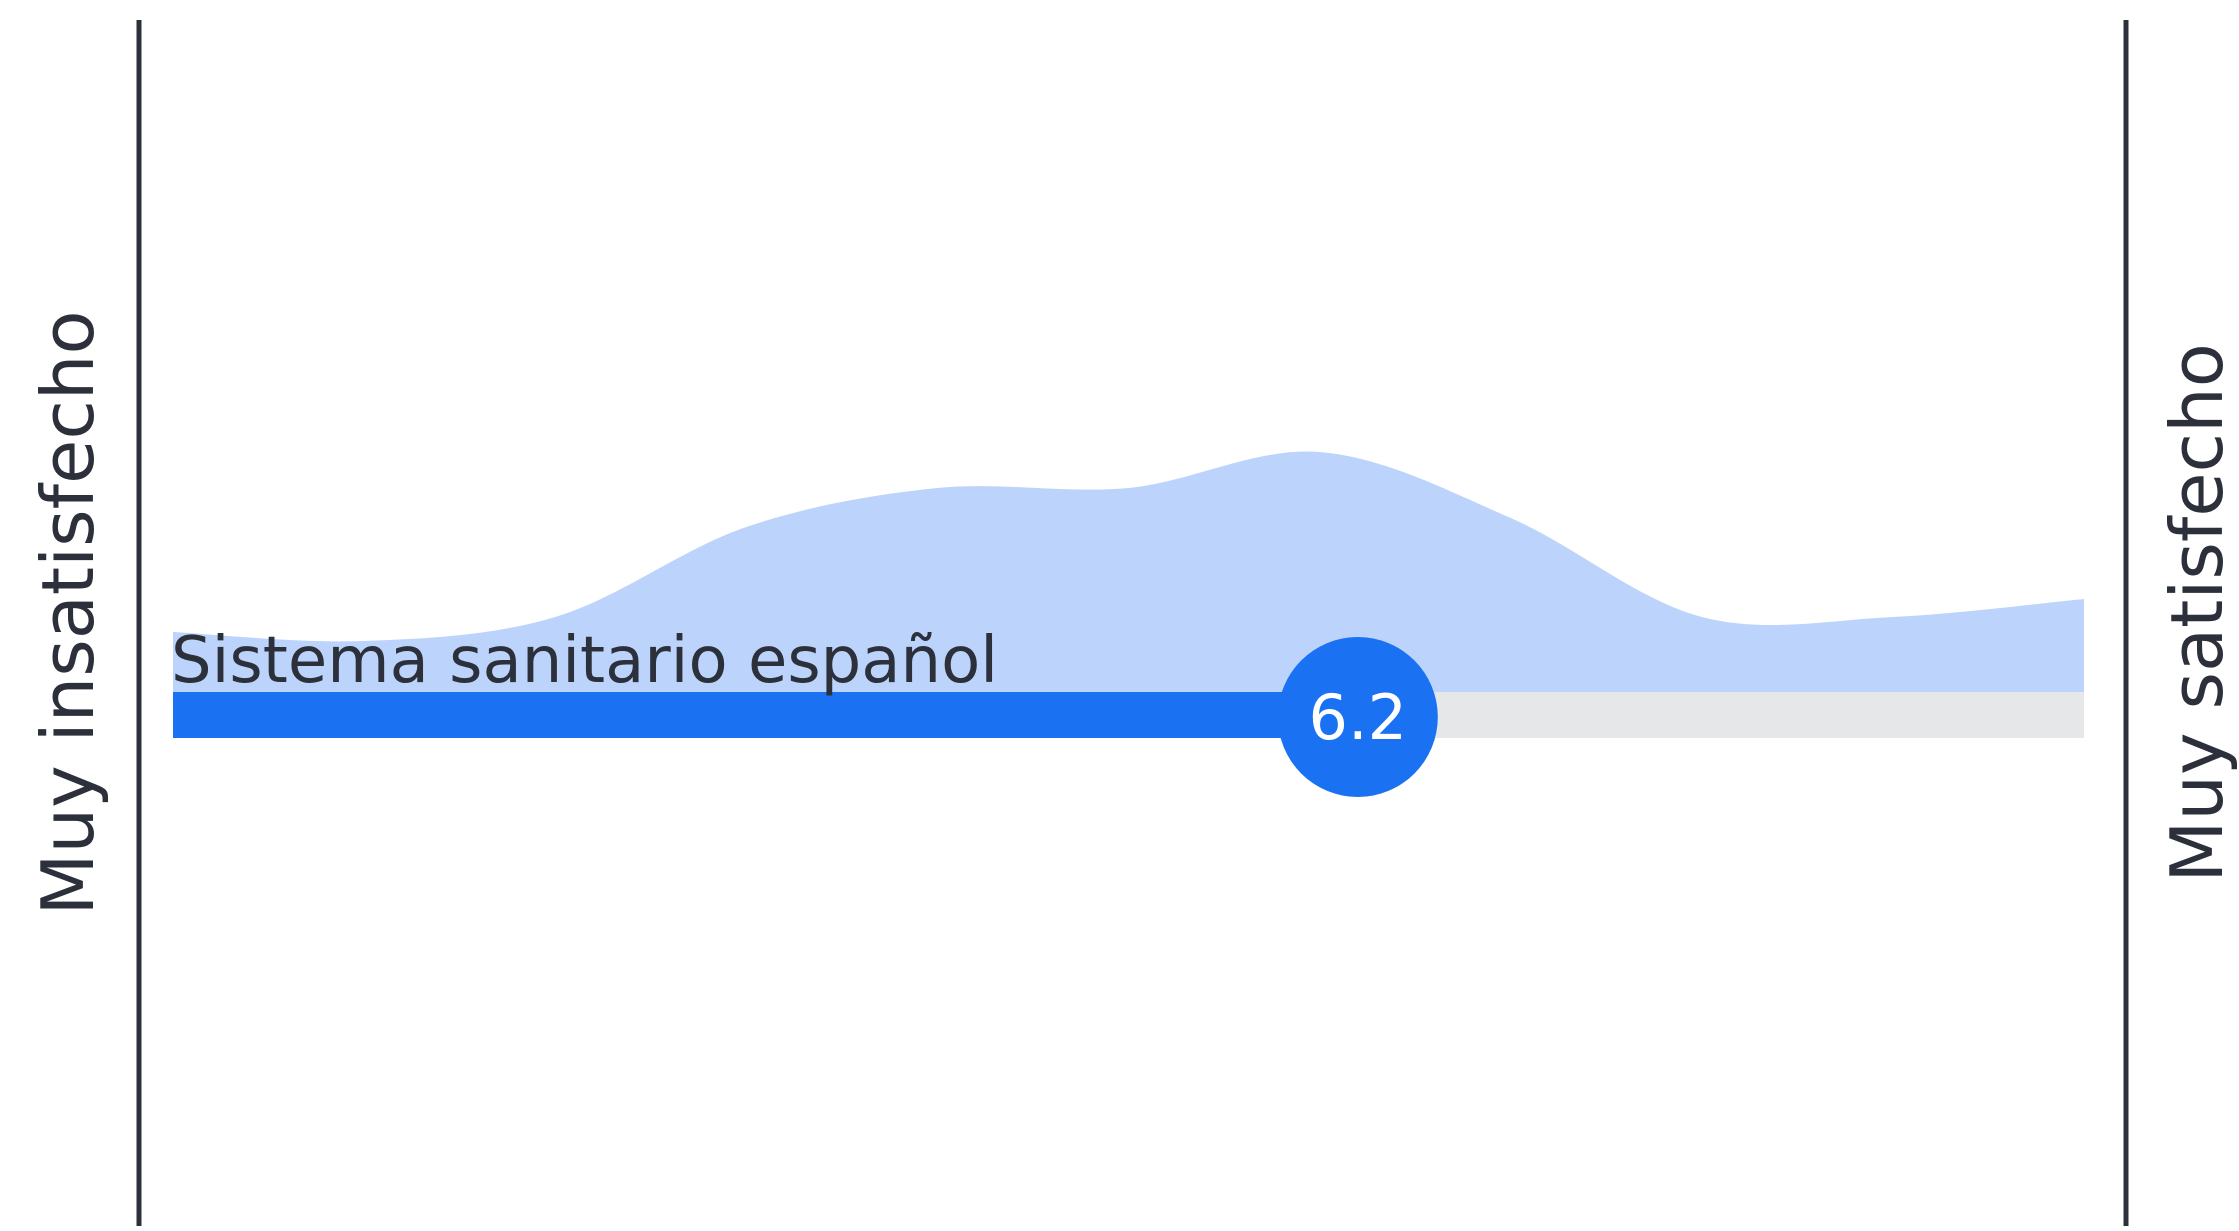 The image size is (2239, 1231). What do you see at coordinates (765, 715) in the screenshot?
I see `score-bar` at bounding box center [765, 715].